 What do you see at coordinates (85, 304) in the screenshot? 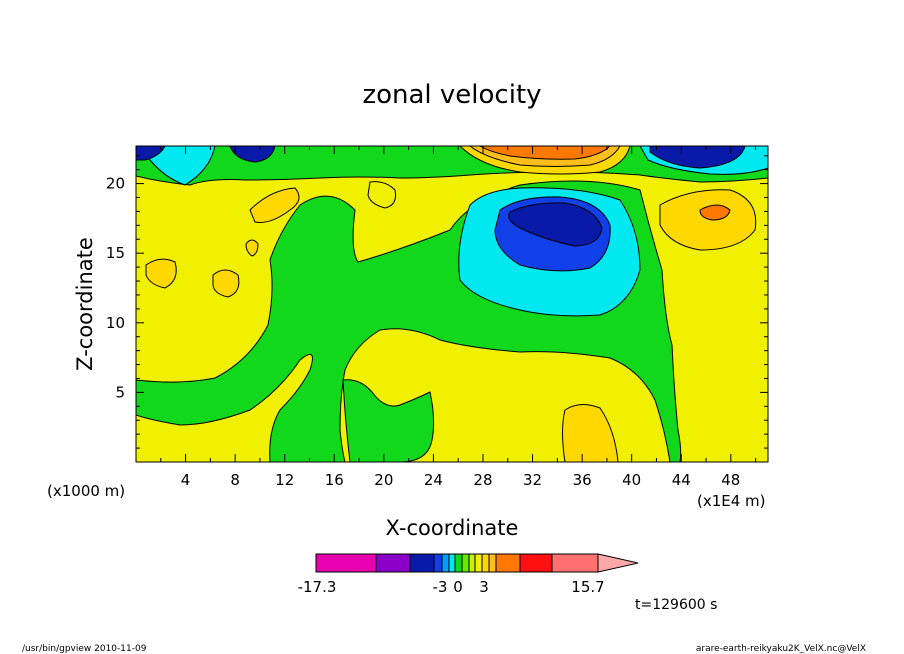
I see `y-axis-label: Z-coordinate` at bounding box center [85, 304].